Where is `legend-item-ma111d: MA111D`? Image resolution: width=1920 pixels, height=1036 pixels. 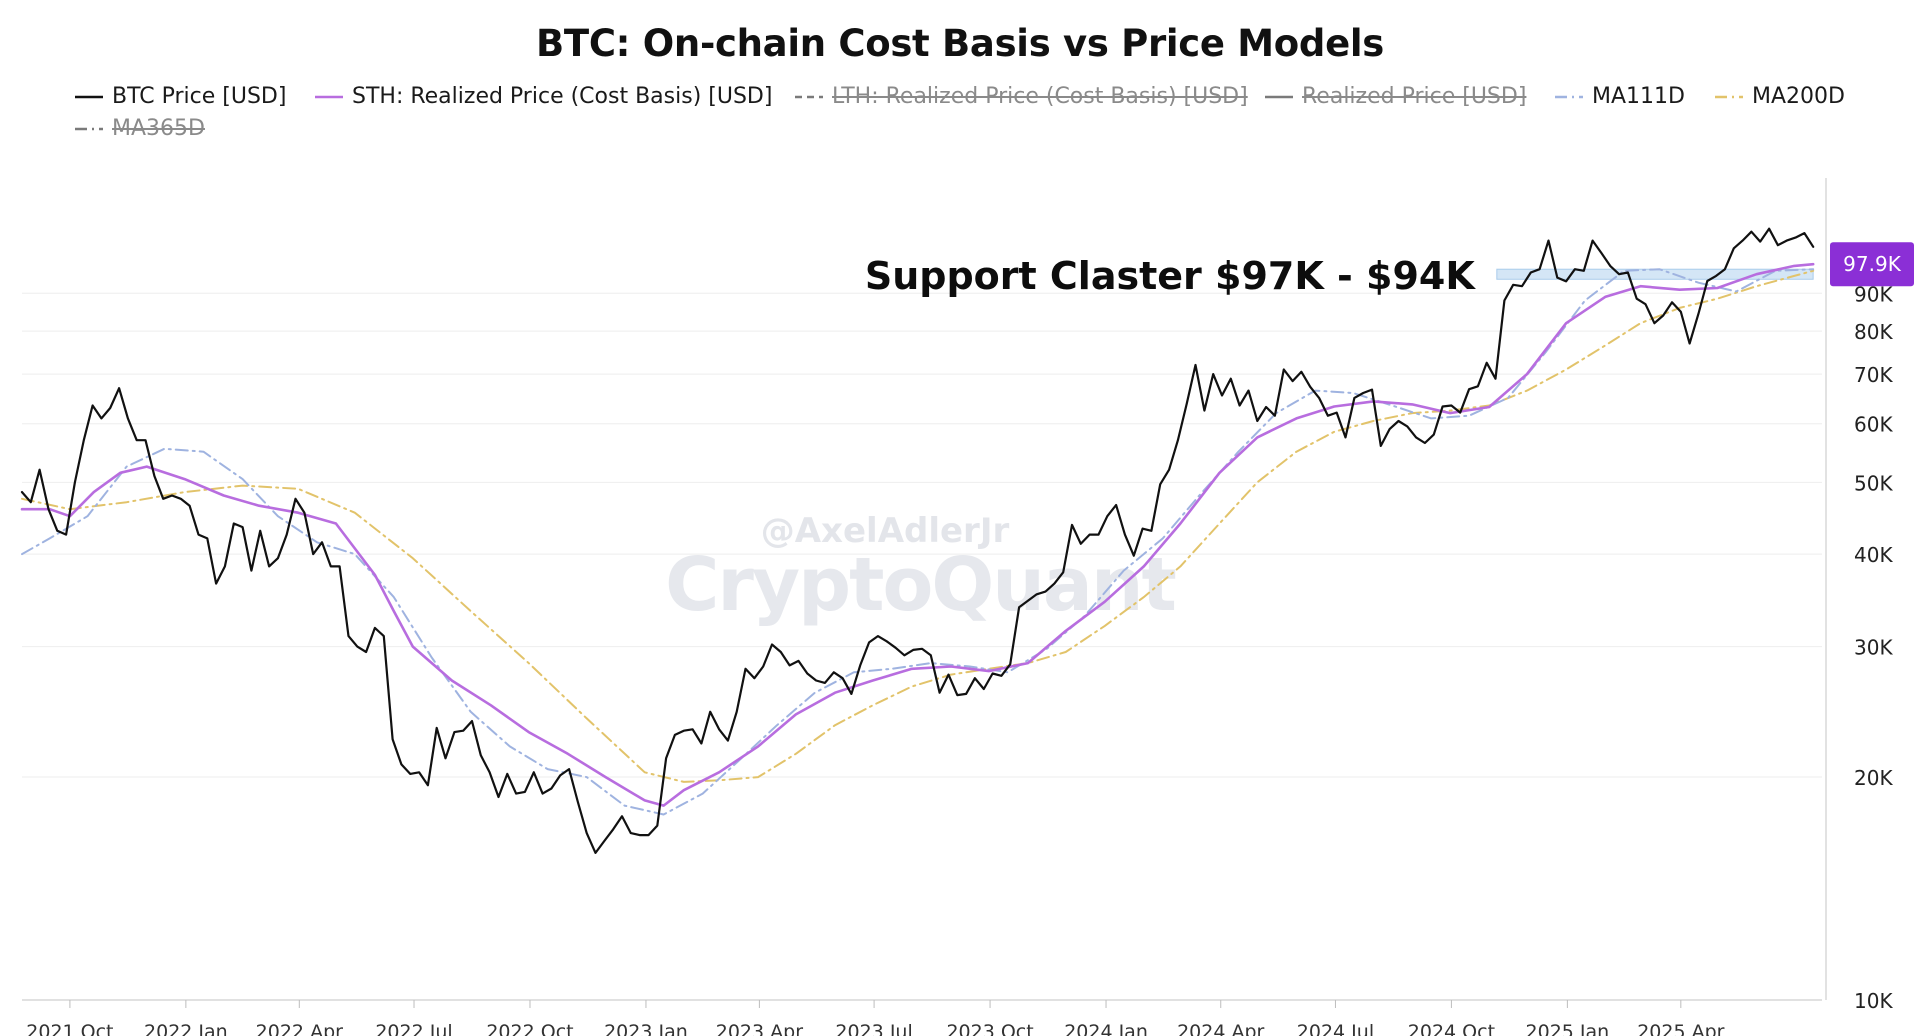 legend-item-ma111d: MA111D is located at coordinates (1619, 96).